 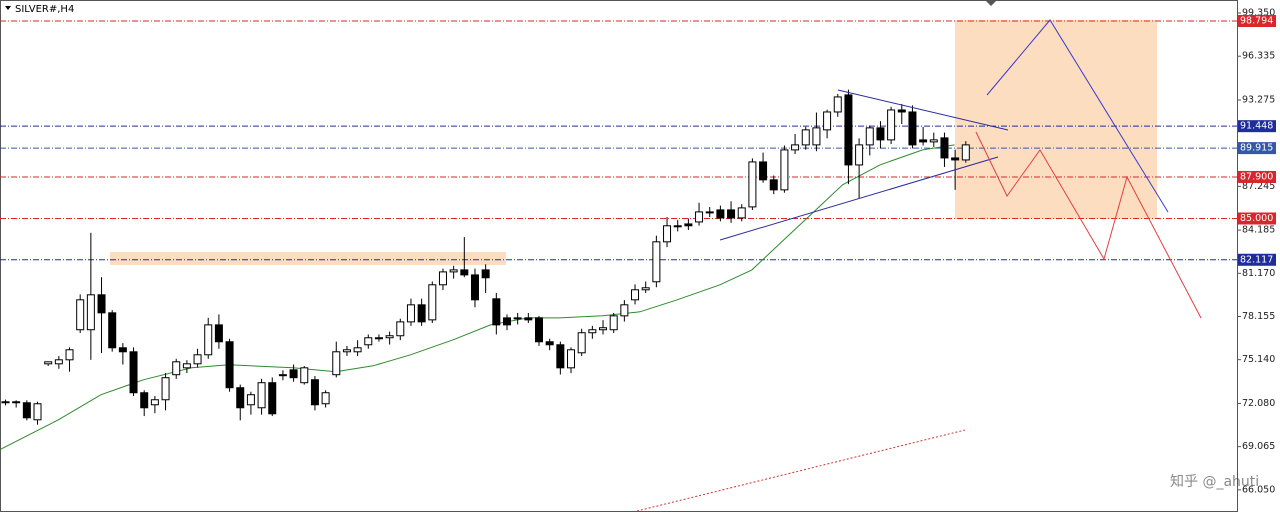 What do you see at coordinates (1258, 359) in the screenshot?
I see `y-tick-label: 75.140` at bounding box center [1258, 359].